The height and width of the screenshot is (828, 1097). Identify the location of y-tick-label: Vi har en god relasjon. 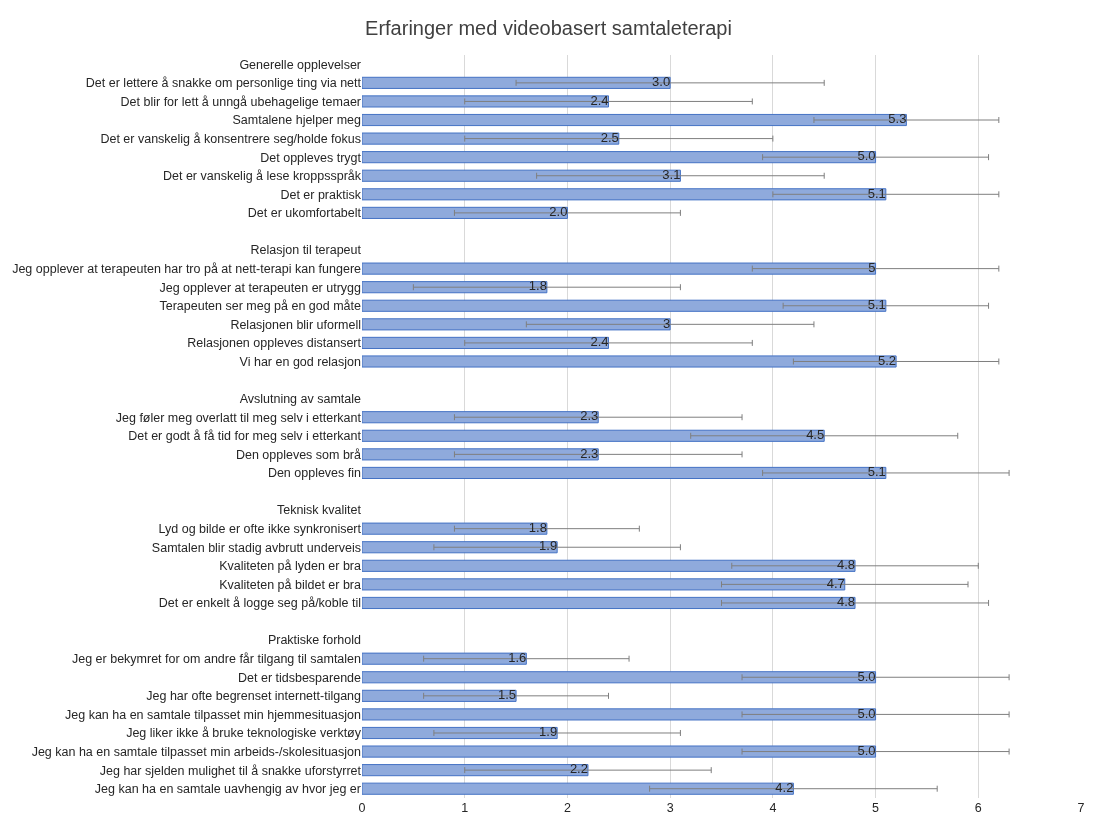
(300, 361).